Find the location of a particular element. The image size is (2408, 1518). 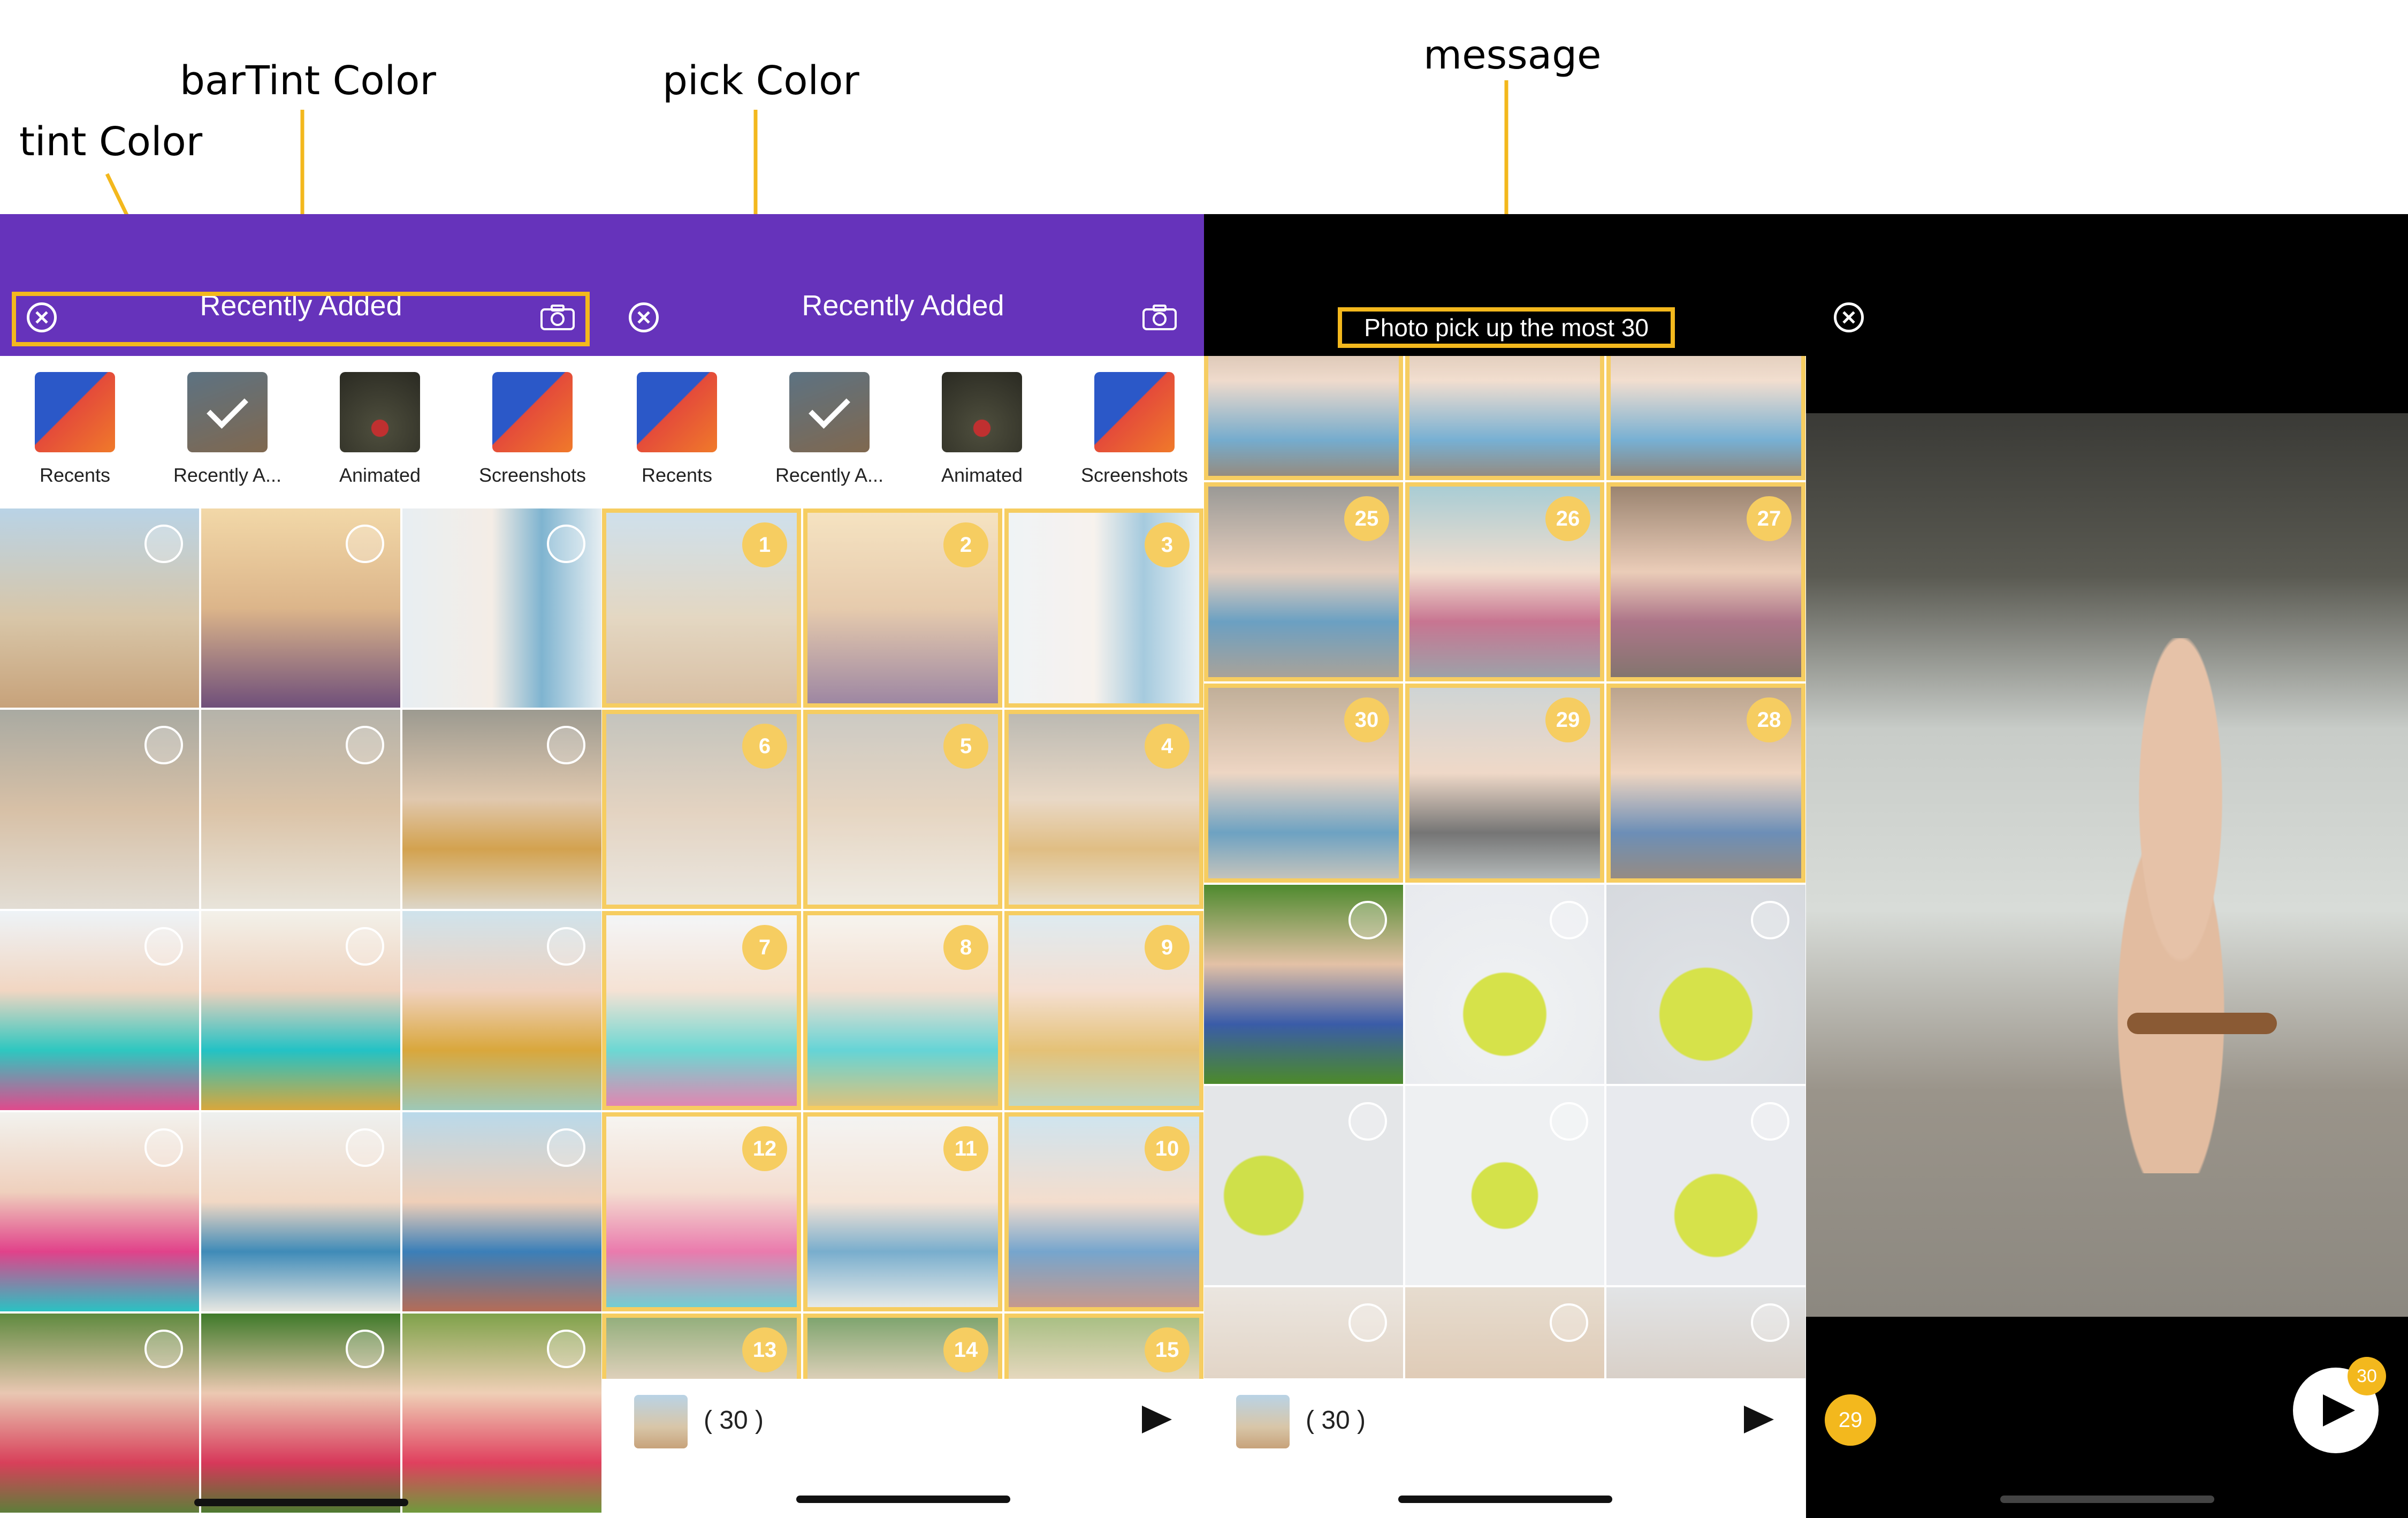

selection-badge: 25 is located at coordinates (1366, 518).